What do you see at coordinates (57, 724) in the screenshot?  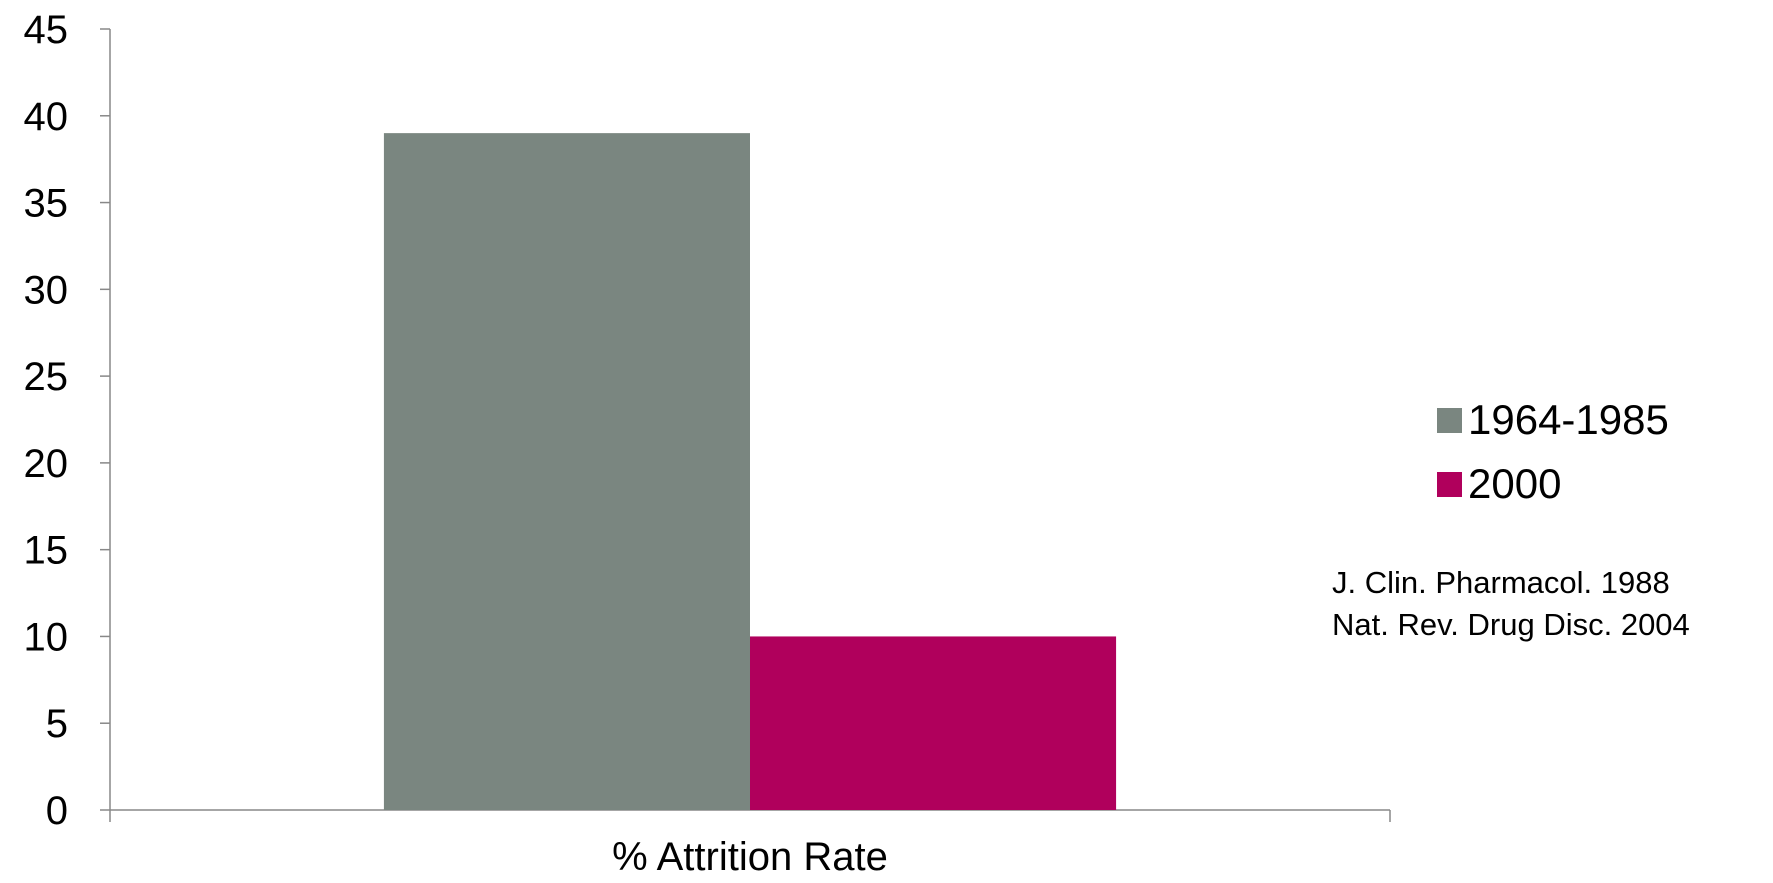 I see `y-tick-label: 5` at bounding box center [57, 724].